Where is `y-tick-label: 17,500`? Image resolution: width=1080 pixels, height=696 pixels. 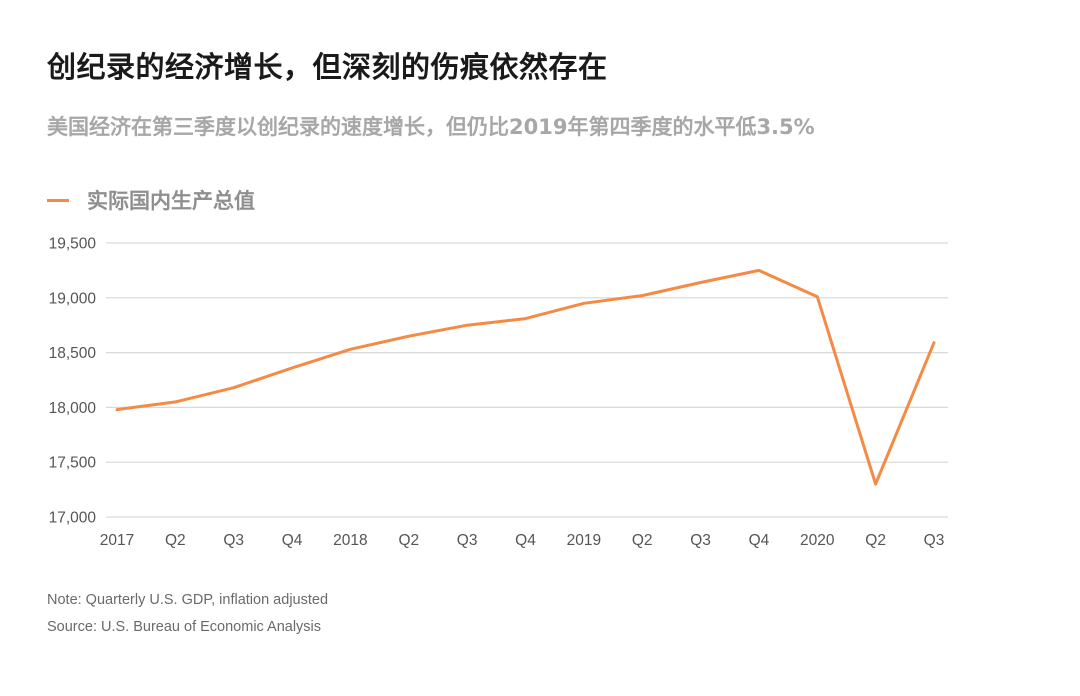 y-tick-label: 17,500 is located at coordinates (73, 463).